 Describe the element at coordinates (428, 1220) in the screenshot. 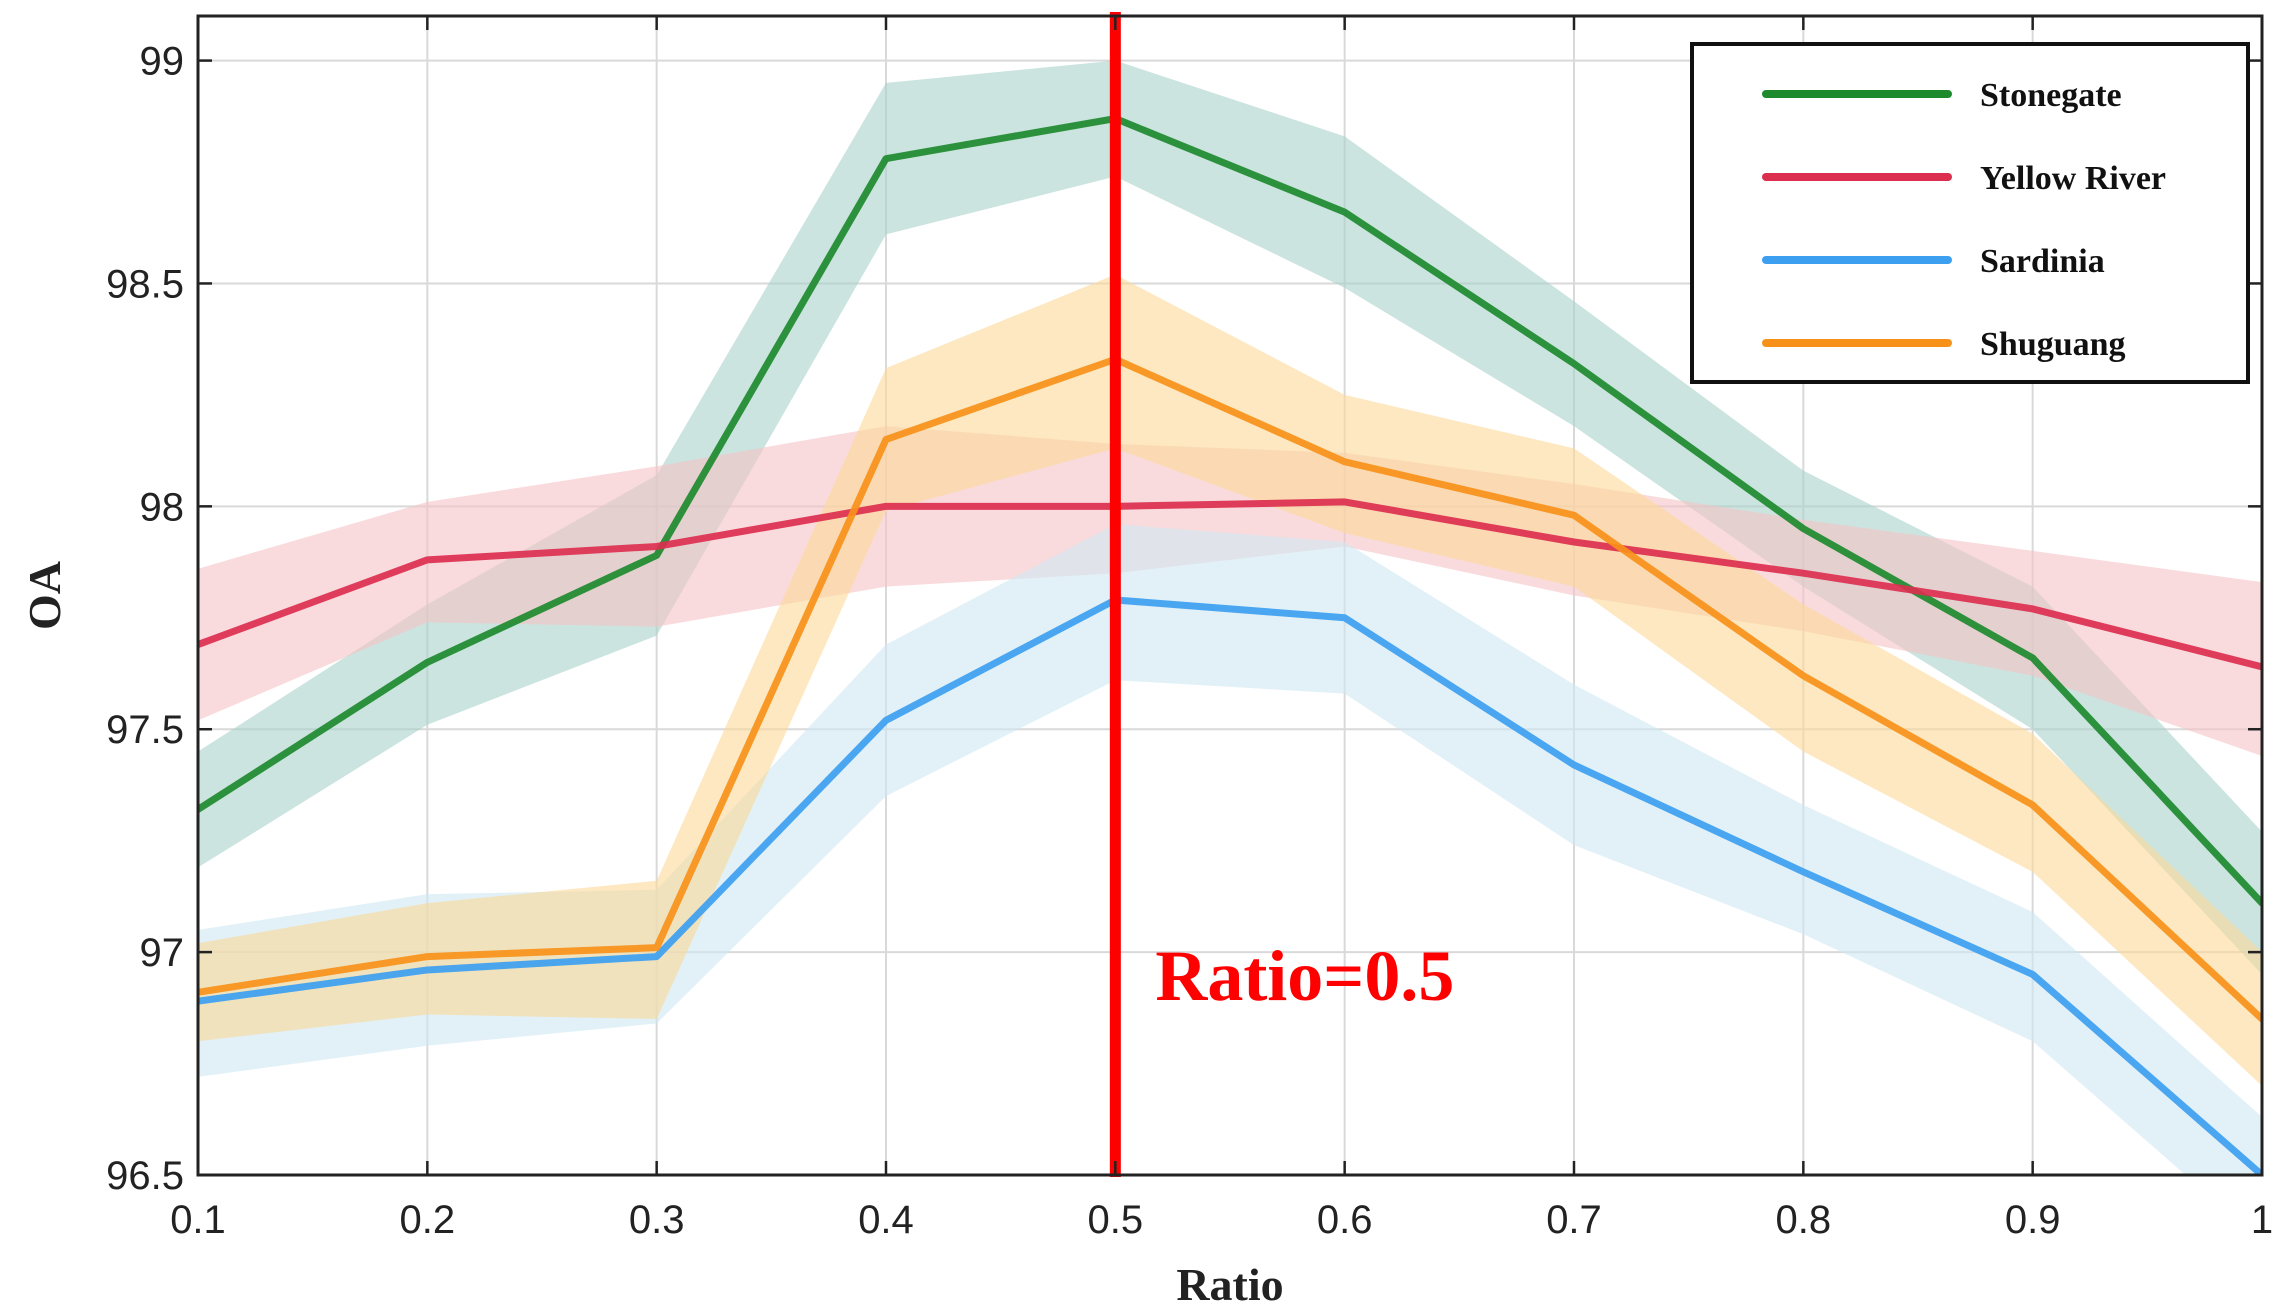

I see `x-tick-label-1: 0.2` at that location.